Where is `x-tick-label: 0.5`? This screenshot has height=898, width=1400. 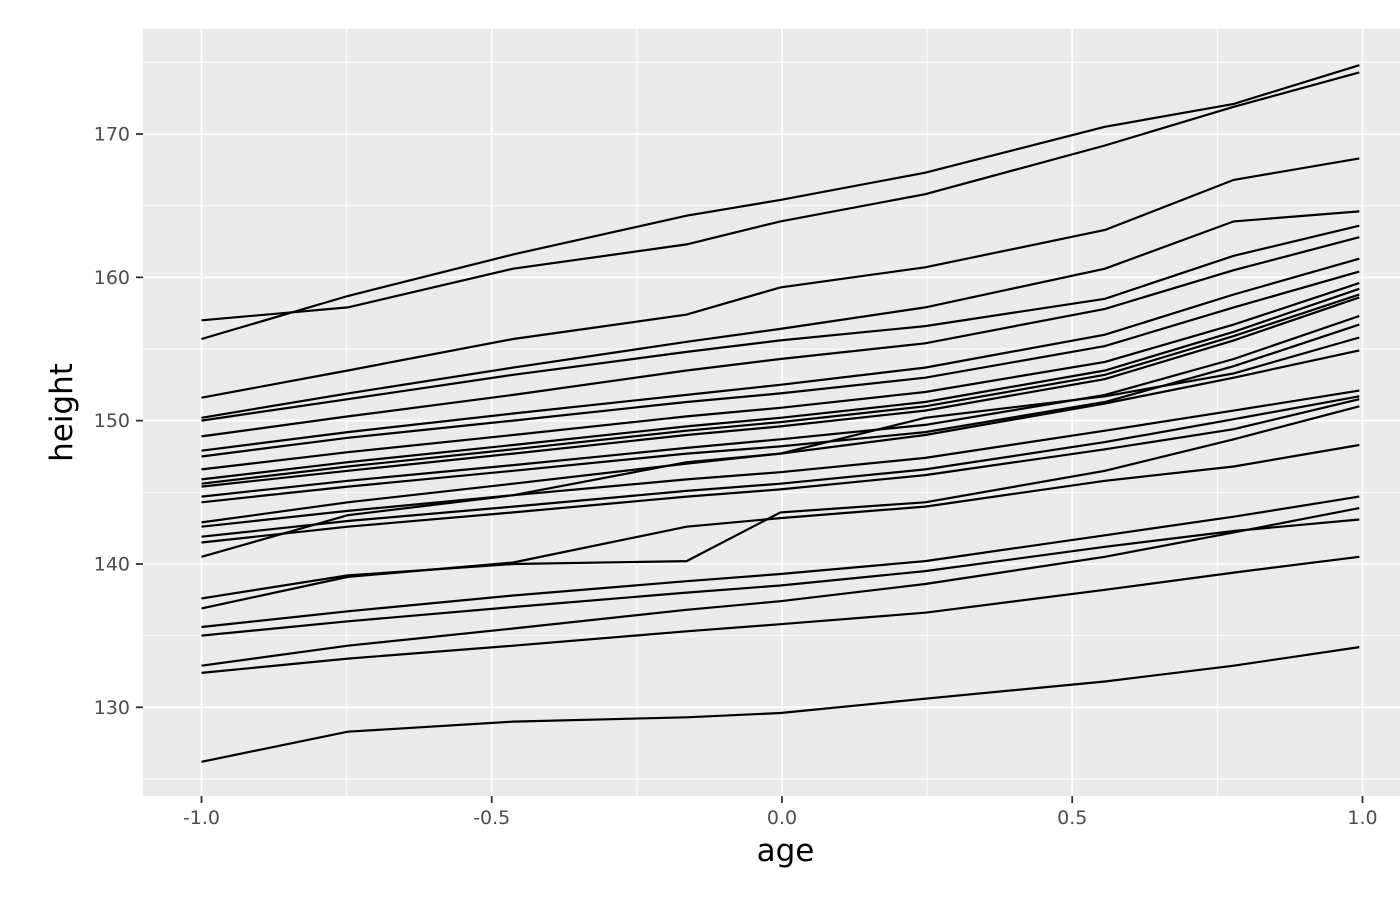
x-tick-label: 0.5 is located at coordinates (1072, 818).